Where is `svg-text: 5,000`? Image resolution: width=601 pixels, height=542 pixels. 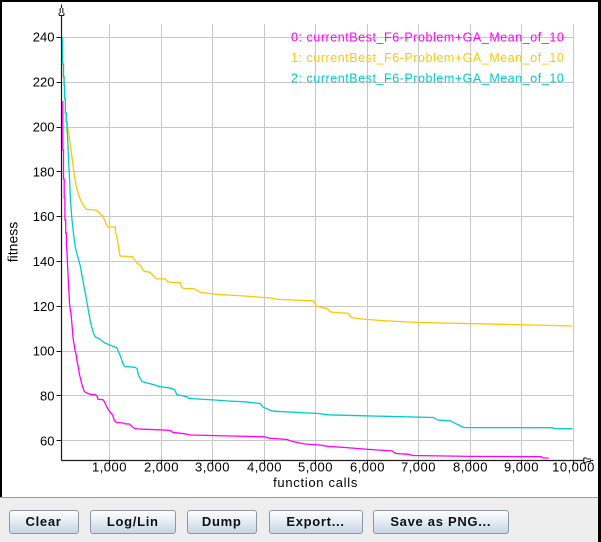 svg-text: 5,000 is located at coordinates (315, 467).